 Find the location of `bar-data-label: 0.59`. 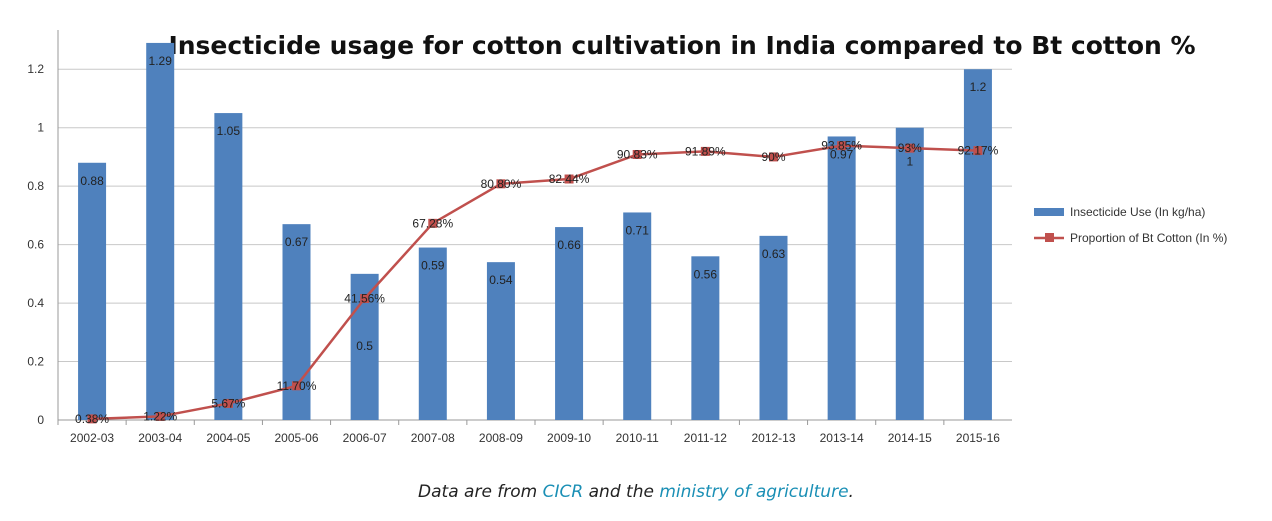

bar-data-label: 0.59 is located at coordinates (433, 266).